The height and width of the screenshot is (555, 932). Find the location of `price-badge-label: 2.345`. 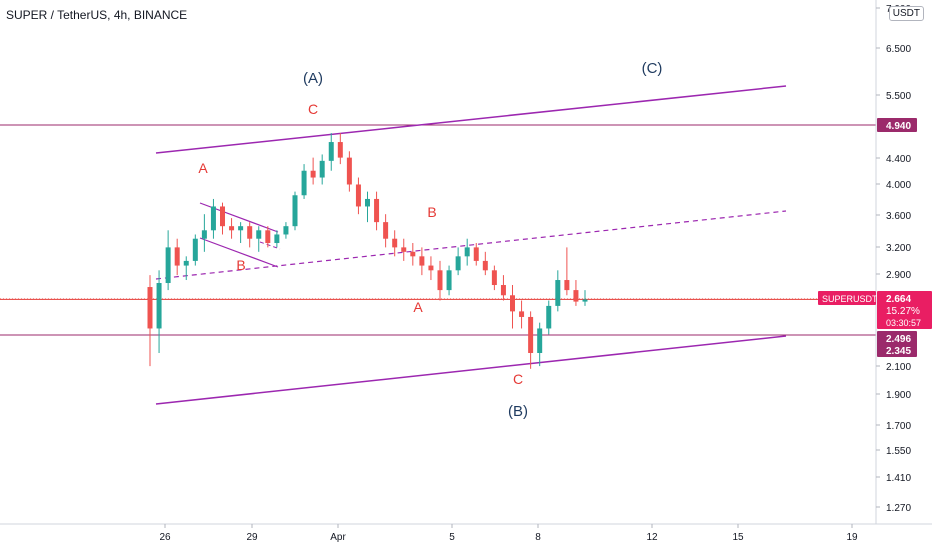

price-badge-label: 2.345 is located at coordinates (898, 351).